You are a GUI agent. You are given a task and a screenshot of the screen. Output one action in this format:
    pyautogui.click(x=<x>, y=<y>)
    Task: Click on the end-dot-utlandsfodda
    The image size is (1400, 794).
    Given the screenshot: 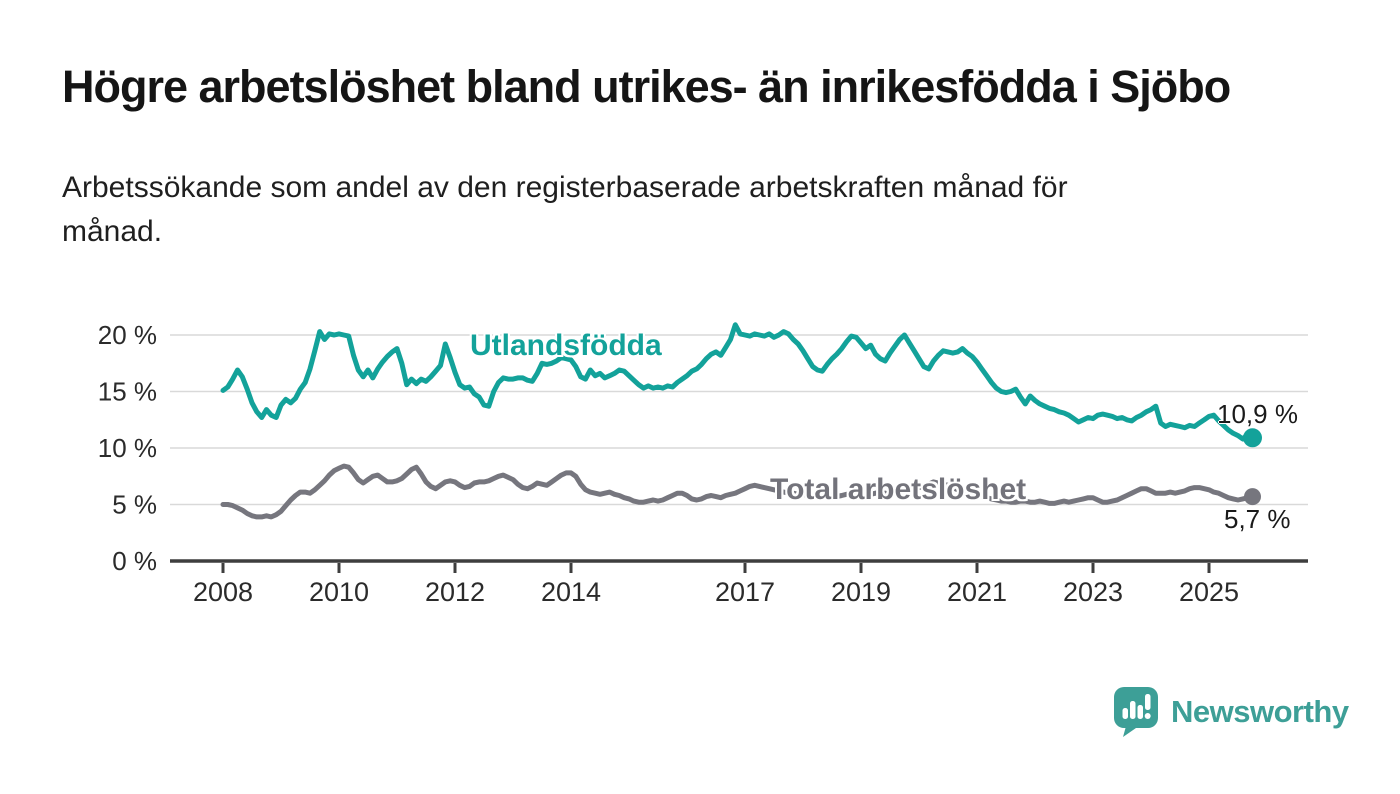 What is the action you would take?
    pyautogui.click(x=1252, y=438)
    